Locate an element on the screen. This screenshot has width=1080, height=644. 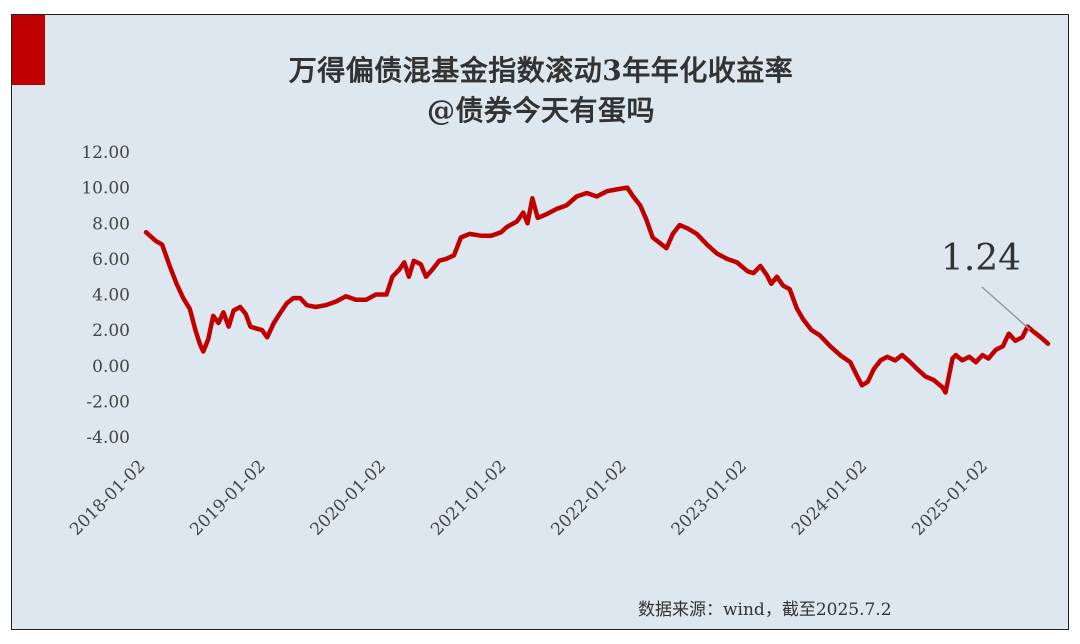
accent-bar is located at coordinates (28, 50).